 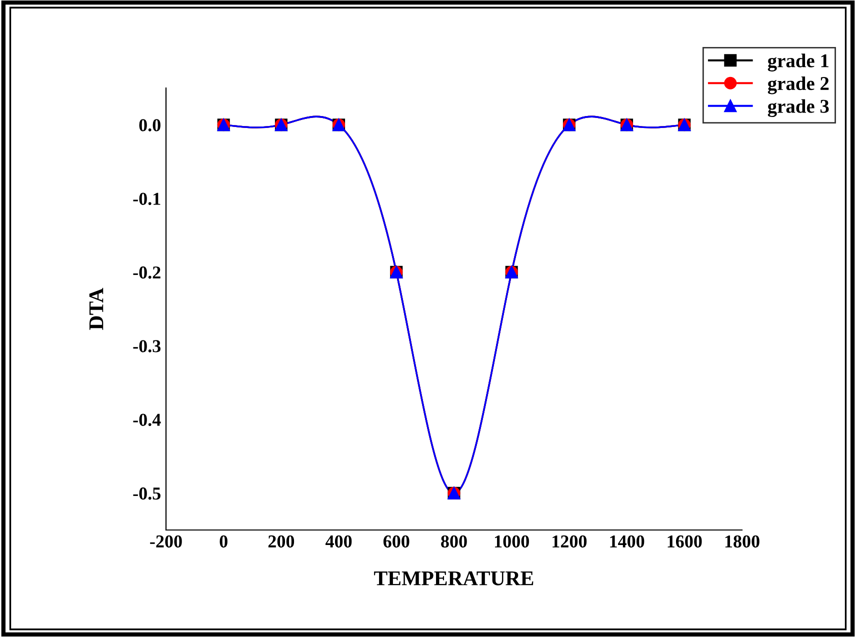 What do you see at coordinates (149, 125) in the screenshot?
I see `y-tick-label: 0.0` at bounding box center [149, 125].